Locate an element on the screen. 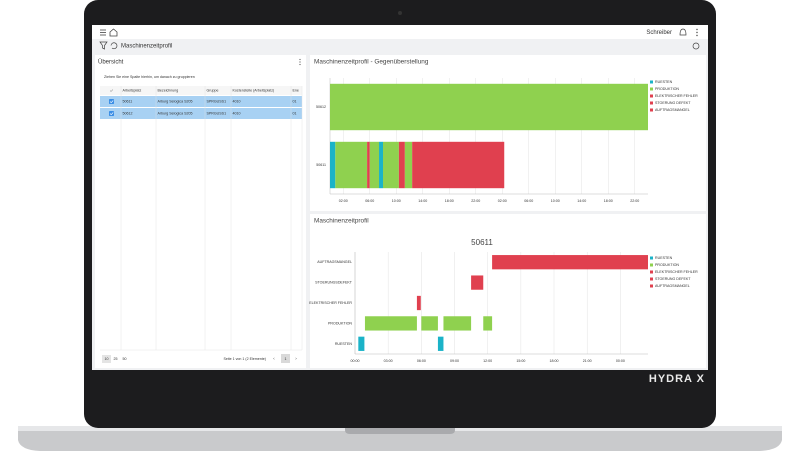 Image resolution: width=800 pixels, height=457 pixels. overview-menu is located at coordinates (300, 62).